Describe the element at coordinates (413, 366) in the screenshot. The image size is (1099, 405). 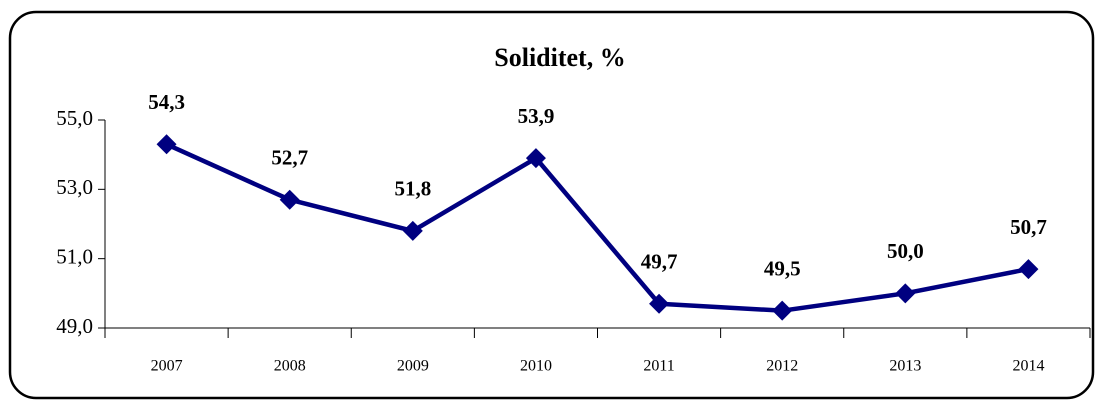
I see `x-tick-label: 2009` at that location.